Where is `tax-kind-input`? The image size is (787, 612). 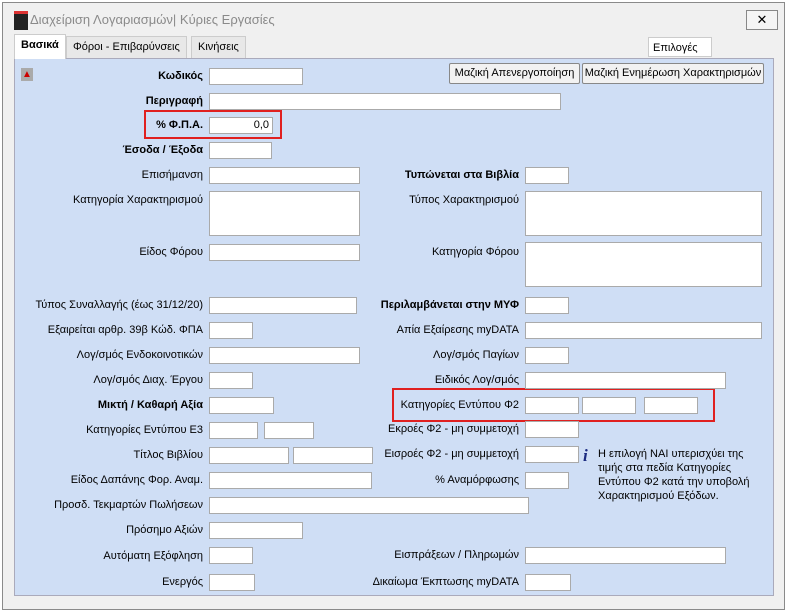 tax-kind-input is located at coordinates (284, 252).